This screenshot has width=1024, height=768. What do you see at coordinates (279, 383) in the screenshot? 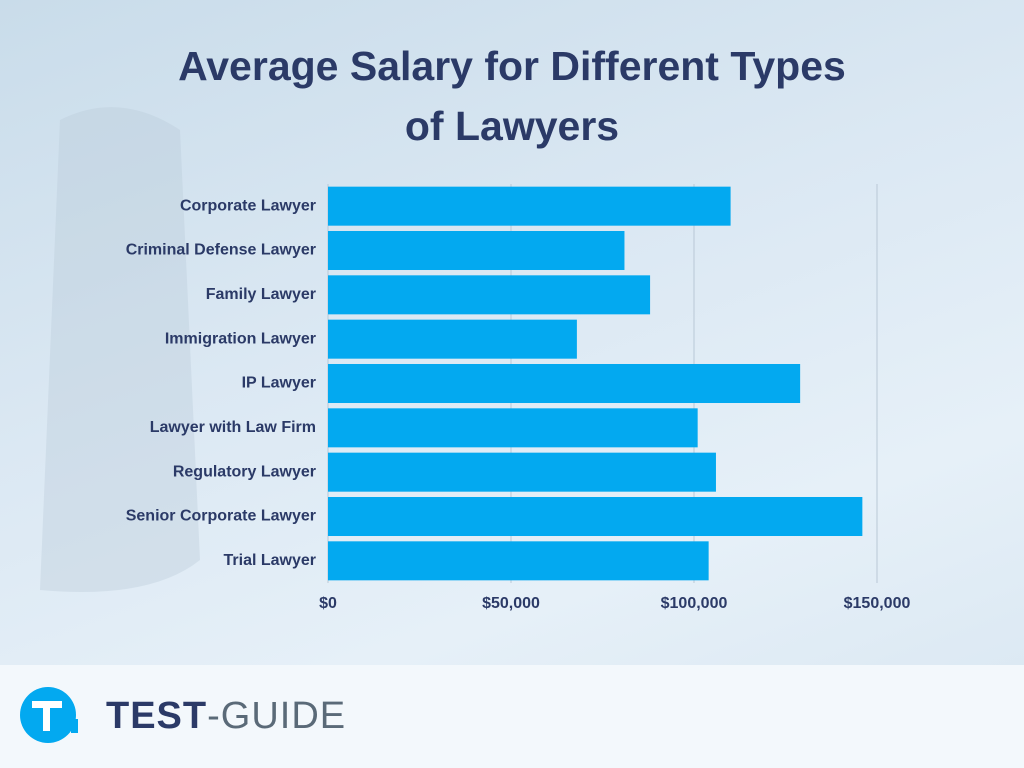
I see `y-tick-label: IP Lawyer` at bounding box center [279, 383].